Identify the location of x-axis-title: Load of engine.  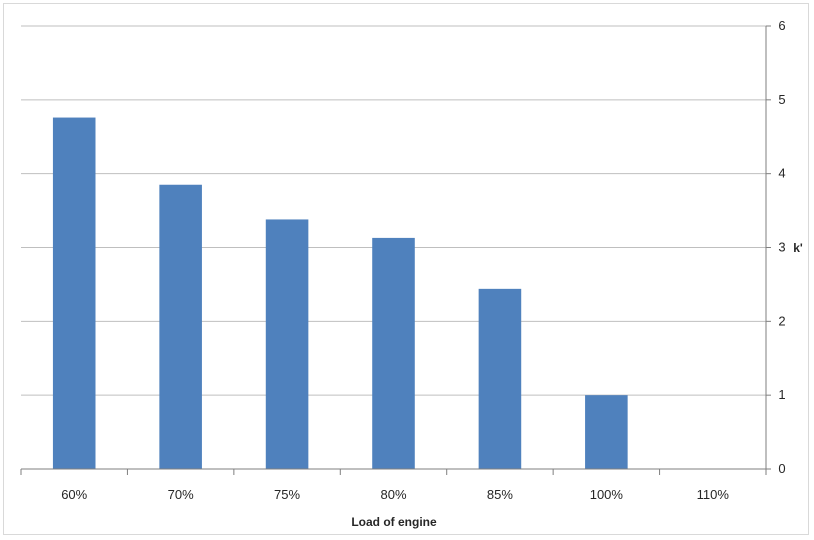
(394, 522).